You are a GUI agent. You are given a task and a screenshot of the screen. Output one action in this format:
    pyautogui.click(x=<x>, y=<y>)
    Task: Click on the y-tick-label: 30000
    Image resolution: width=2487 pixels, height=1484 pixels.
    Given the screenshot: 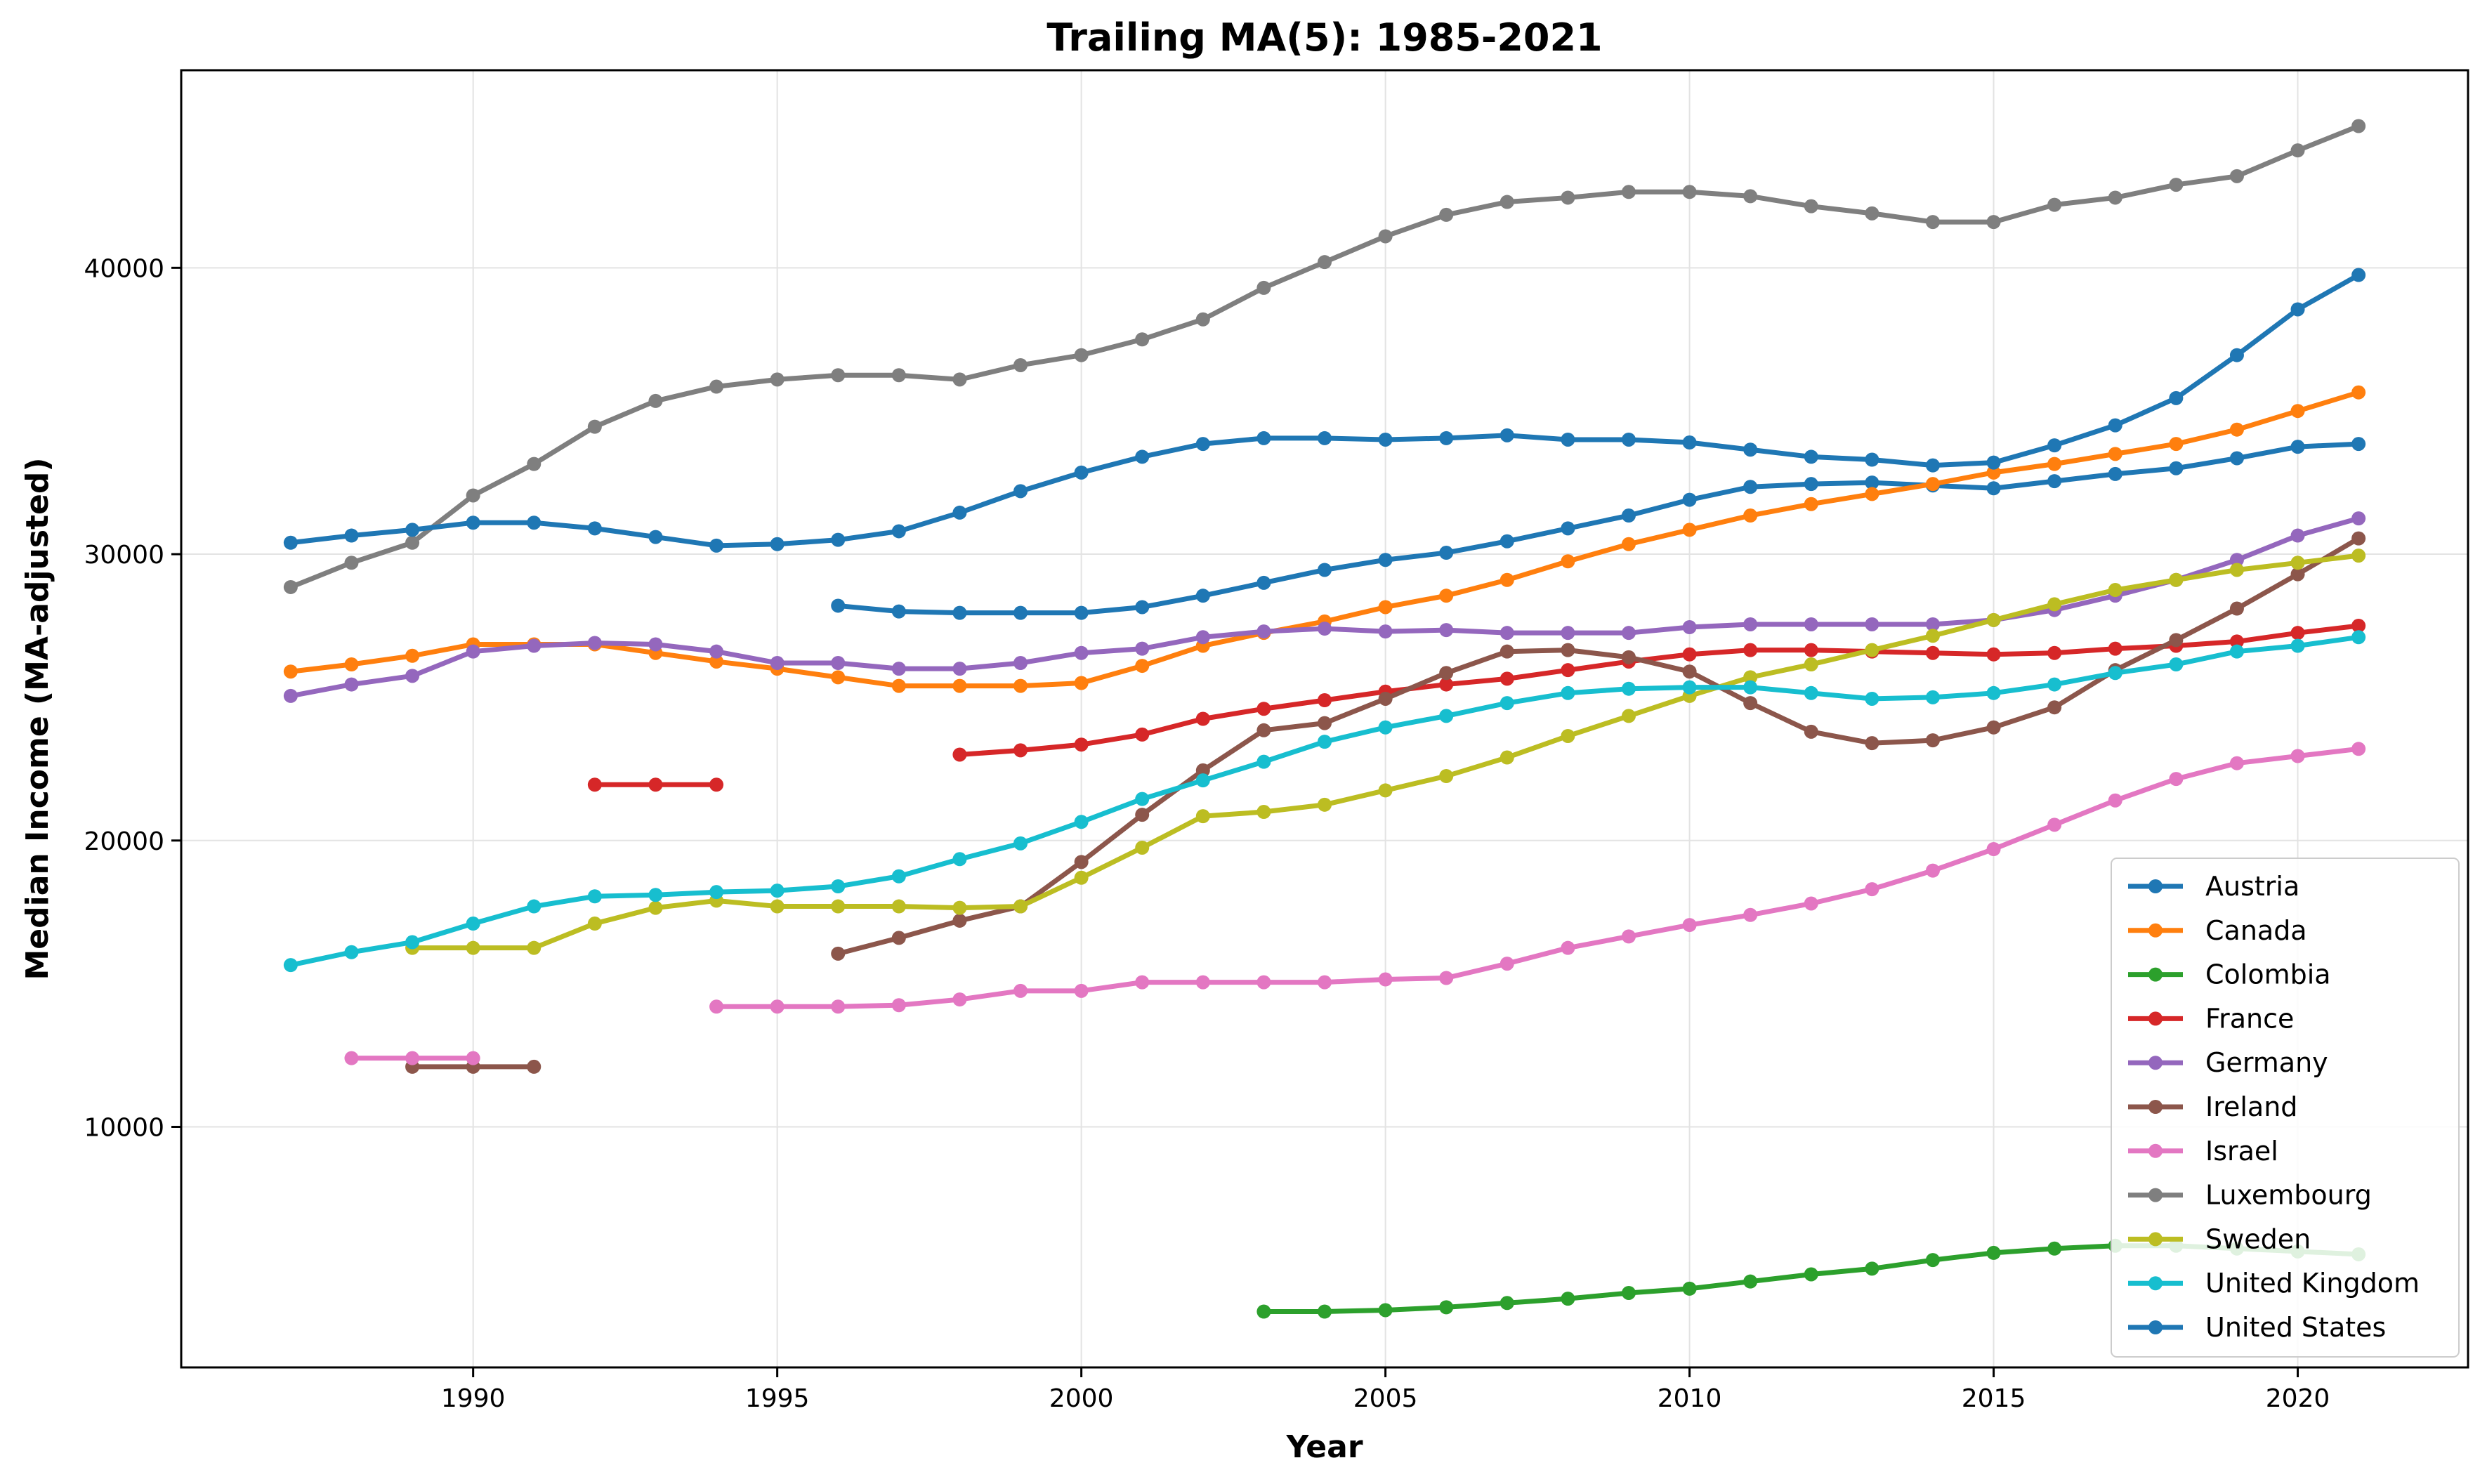 What is the action you would take?
    pyautogui.click(x=124, y=555)
    